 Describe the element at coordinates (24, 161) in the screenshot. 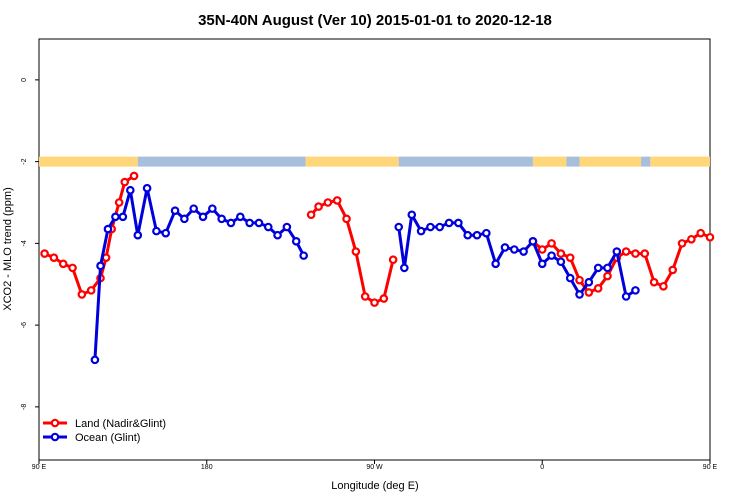

I see `y-tick-label: -2` at that location.